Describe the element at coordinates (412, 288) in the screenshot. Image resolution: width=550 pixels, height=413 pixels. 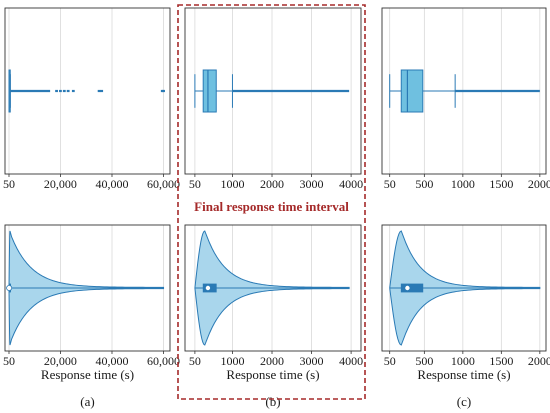
I see `violin-iqr-box` at that location.